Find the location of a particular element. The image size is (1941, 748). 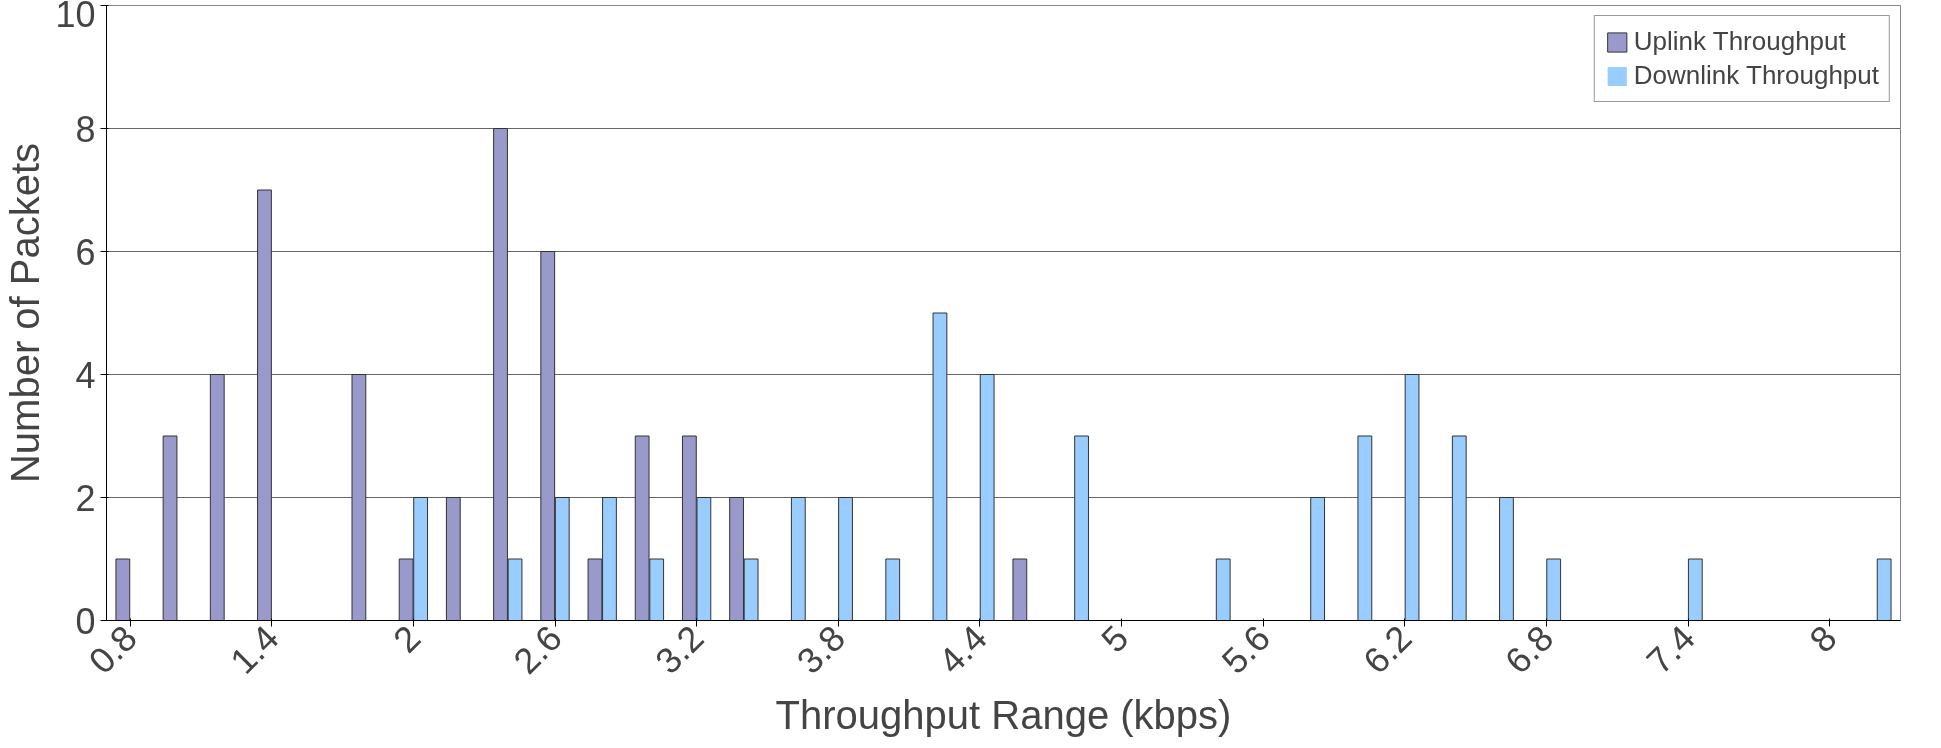

legend-label: Downlink Throughput is located at coordinates (1756, 75).